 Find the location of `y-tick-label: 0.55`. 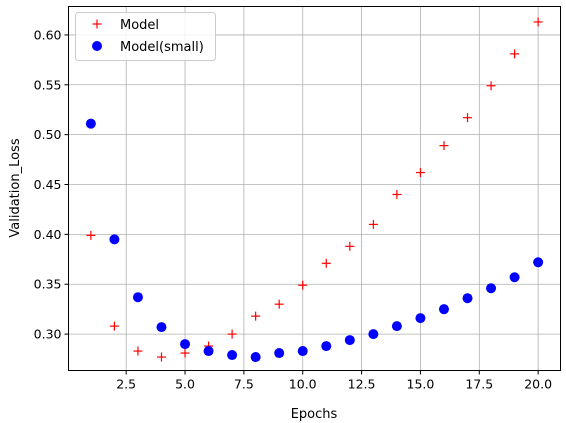

y-tick-label: 0.55 is located at coordinates (48, 84).